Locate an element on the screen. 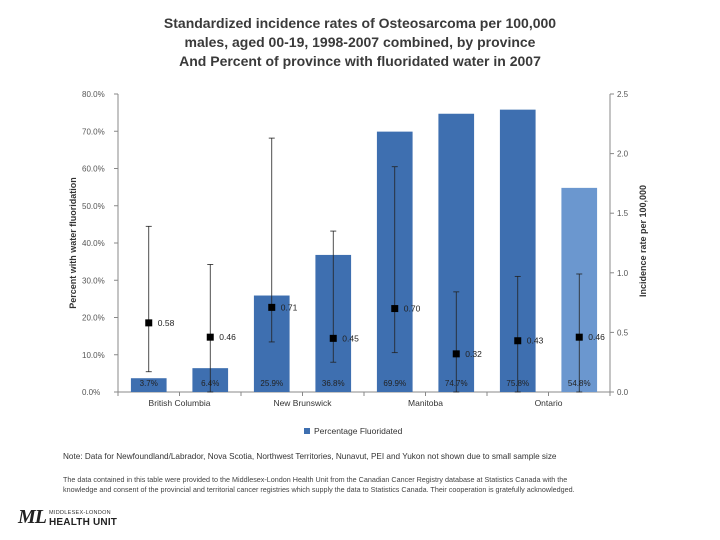 This screenshot has height=540, width=720. bar-value-label: 25.9% is located at coordinates (271, 383).